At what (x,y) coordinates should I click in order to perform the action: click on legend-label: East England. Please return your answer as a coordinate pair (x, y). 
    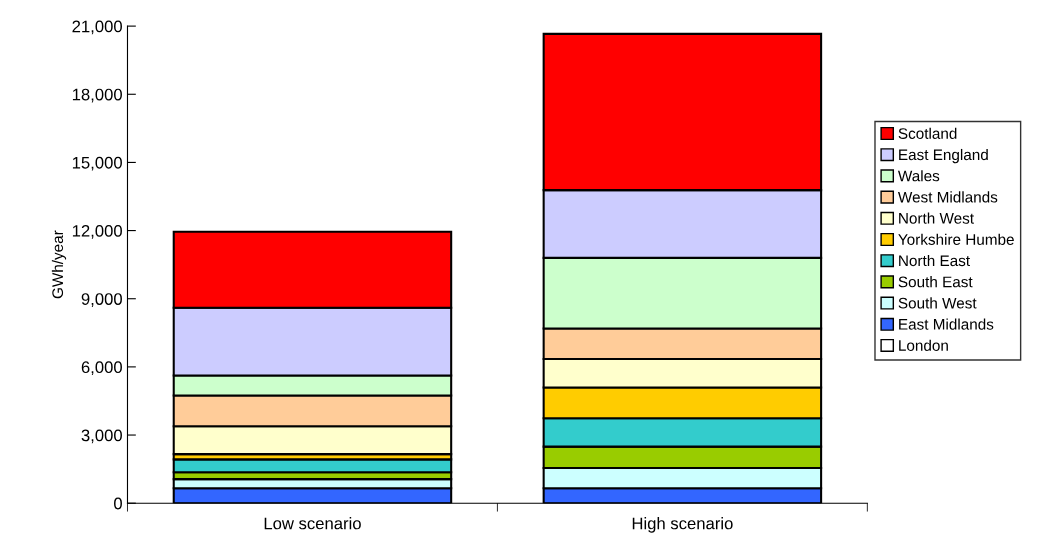
    Looking at the image, I should click on (943, 156).